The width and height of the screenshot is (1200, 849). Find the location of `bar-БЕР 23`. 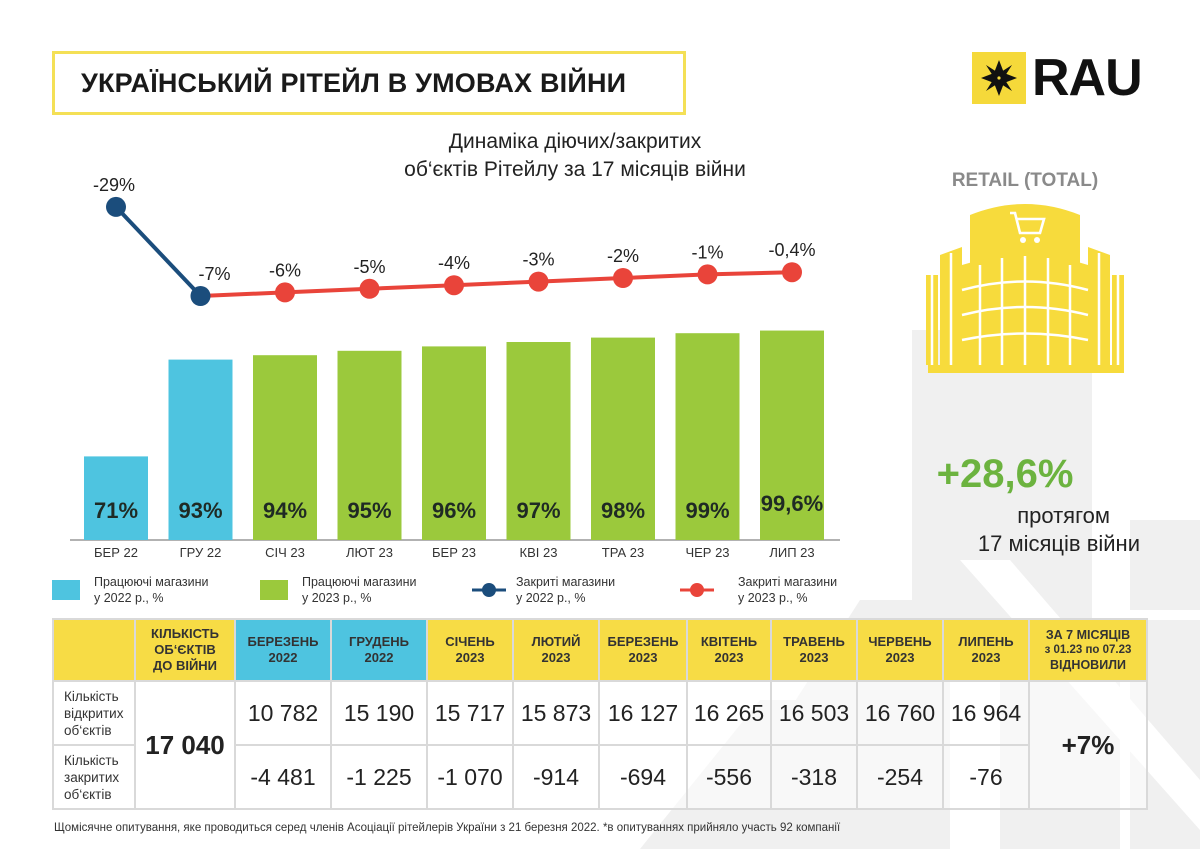

bar-БЕР 23 is located at coordinates (454, 443).